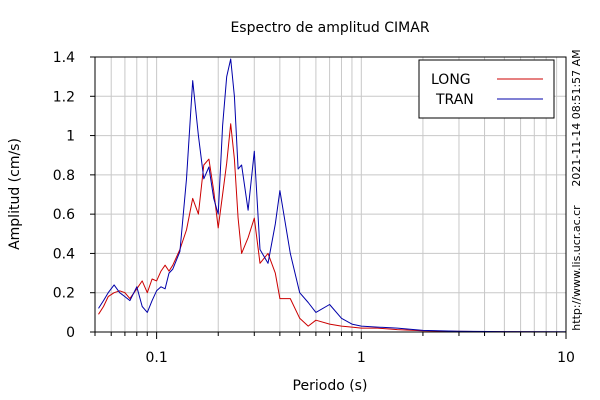 The width and height of the screenshot is (600, 400). Describe the element at coordinates (329, 28) in the screenshot. I see `chart-title: Espectro de amplitud CIMAR` at that location.